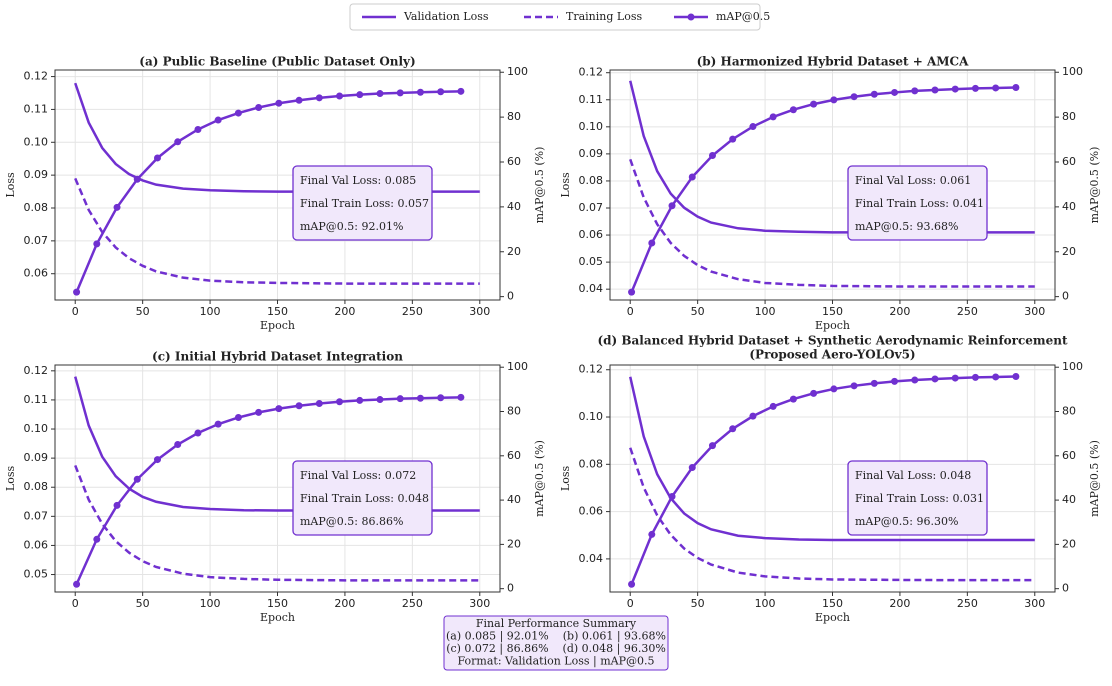 This screenshot has width=1112, height=686. Describe the element at coordinates (832, 223) in the screenshot. I see `series-line` at that location.